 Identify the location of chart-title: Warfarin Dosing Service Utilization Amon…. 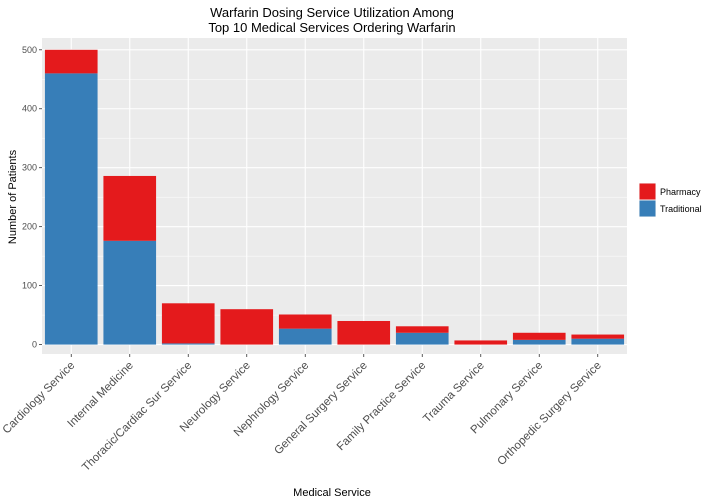
(332, 12).